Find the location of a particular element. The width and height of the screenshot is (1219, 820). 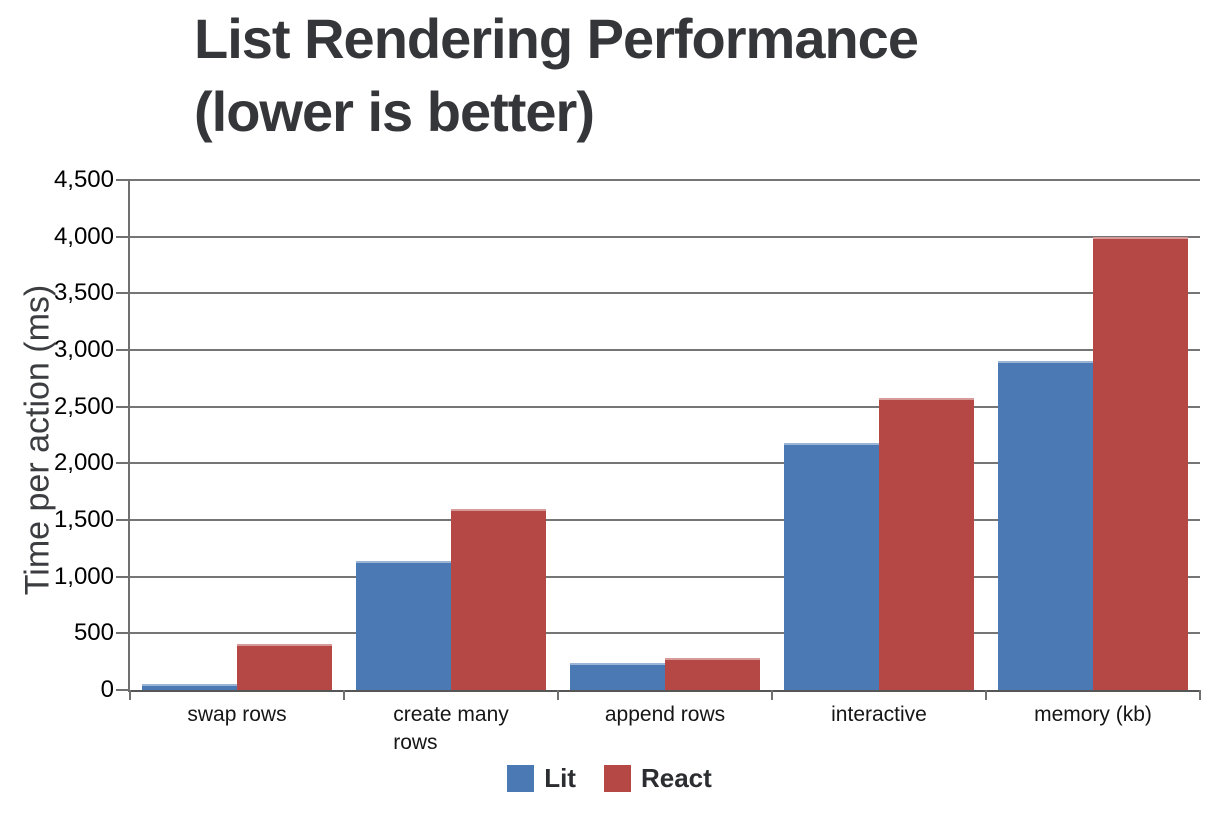

y-tick-label: 3,500 is located at coordinates (83, 293).